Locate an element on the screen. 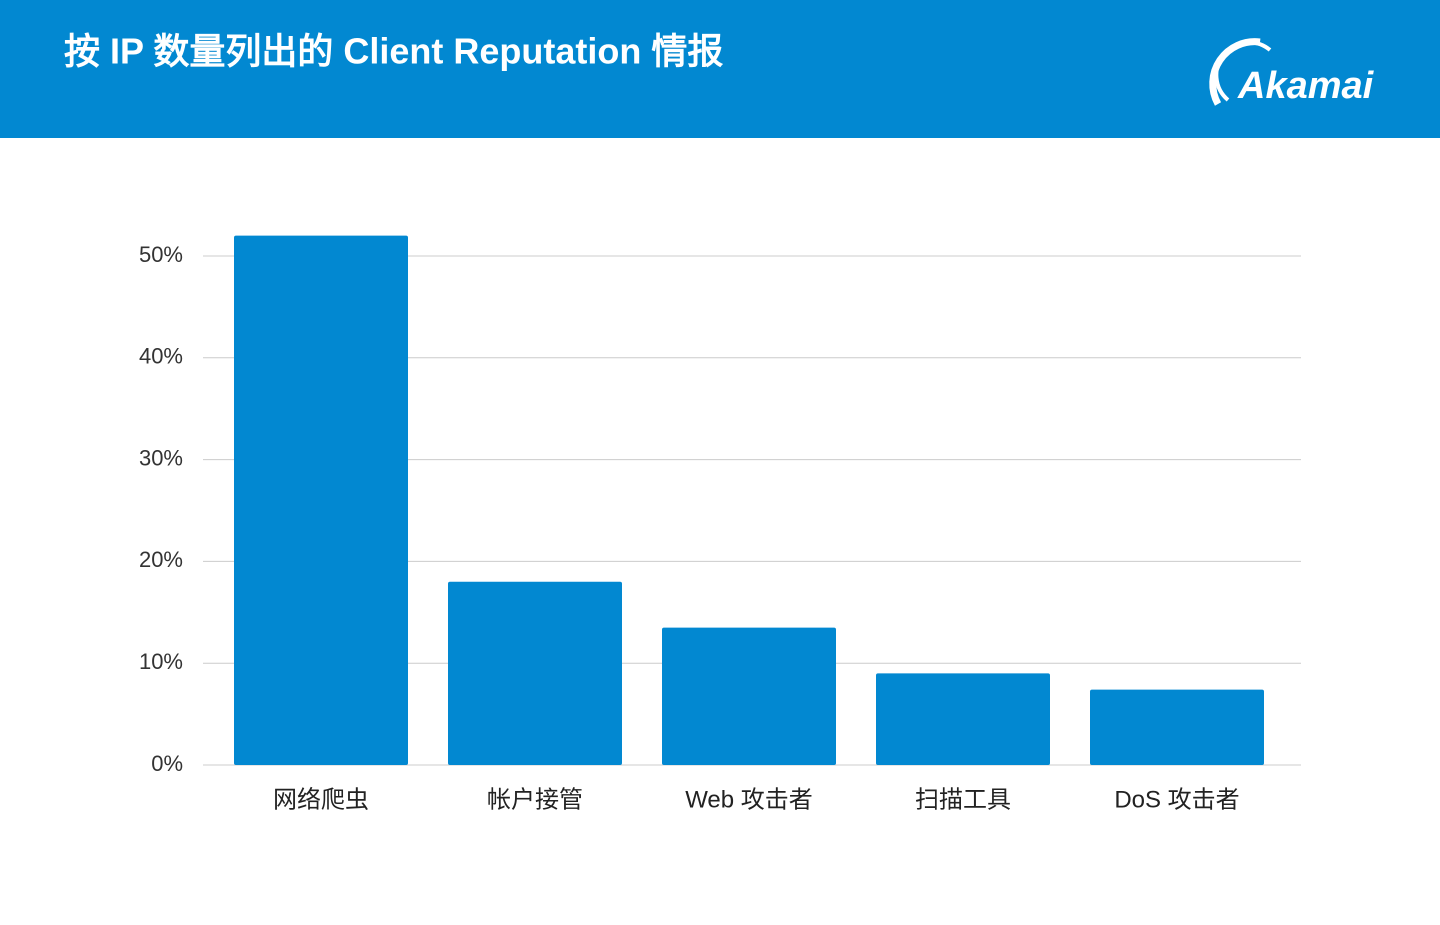  y-tick-label: 20% is located at coordinates (161, 559).